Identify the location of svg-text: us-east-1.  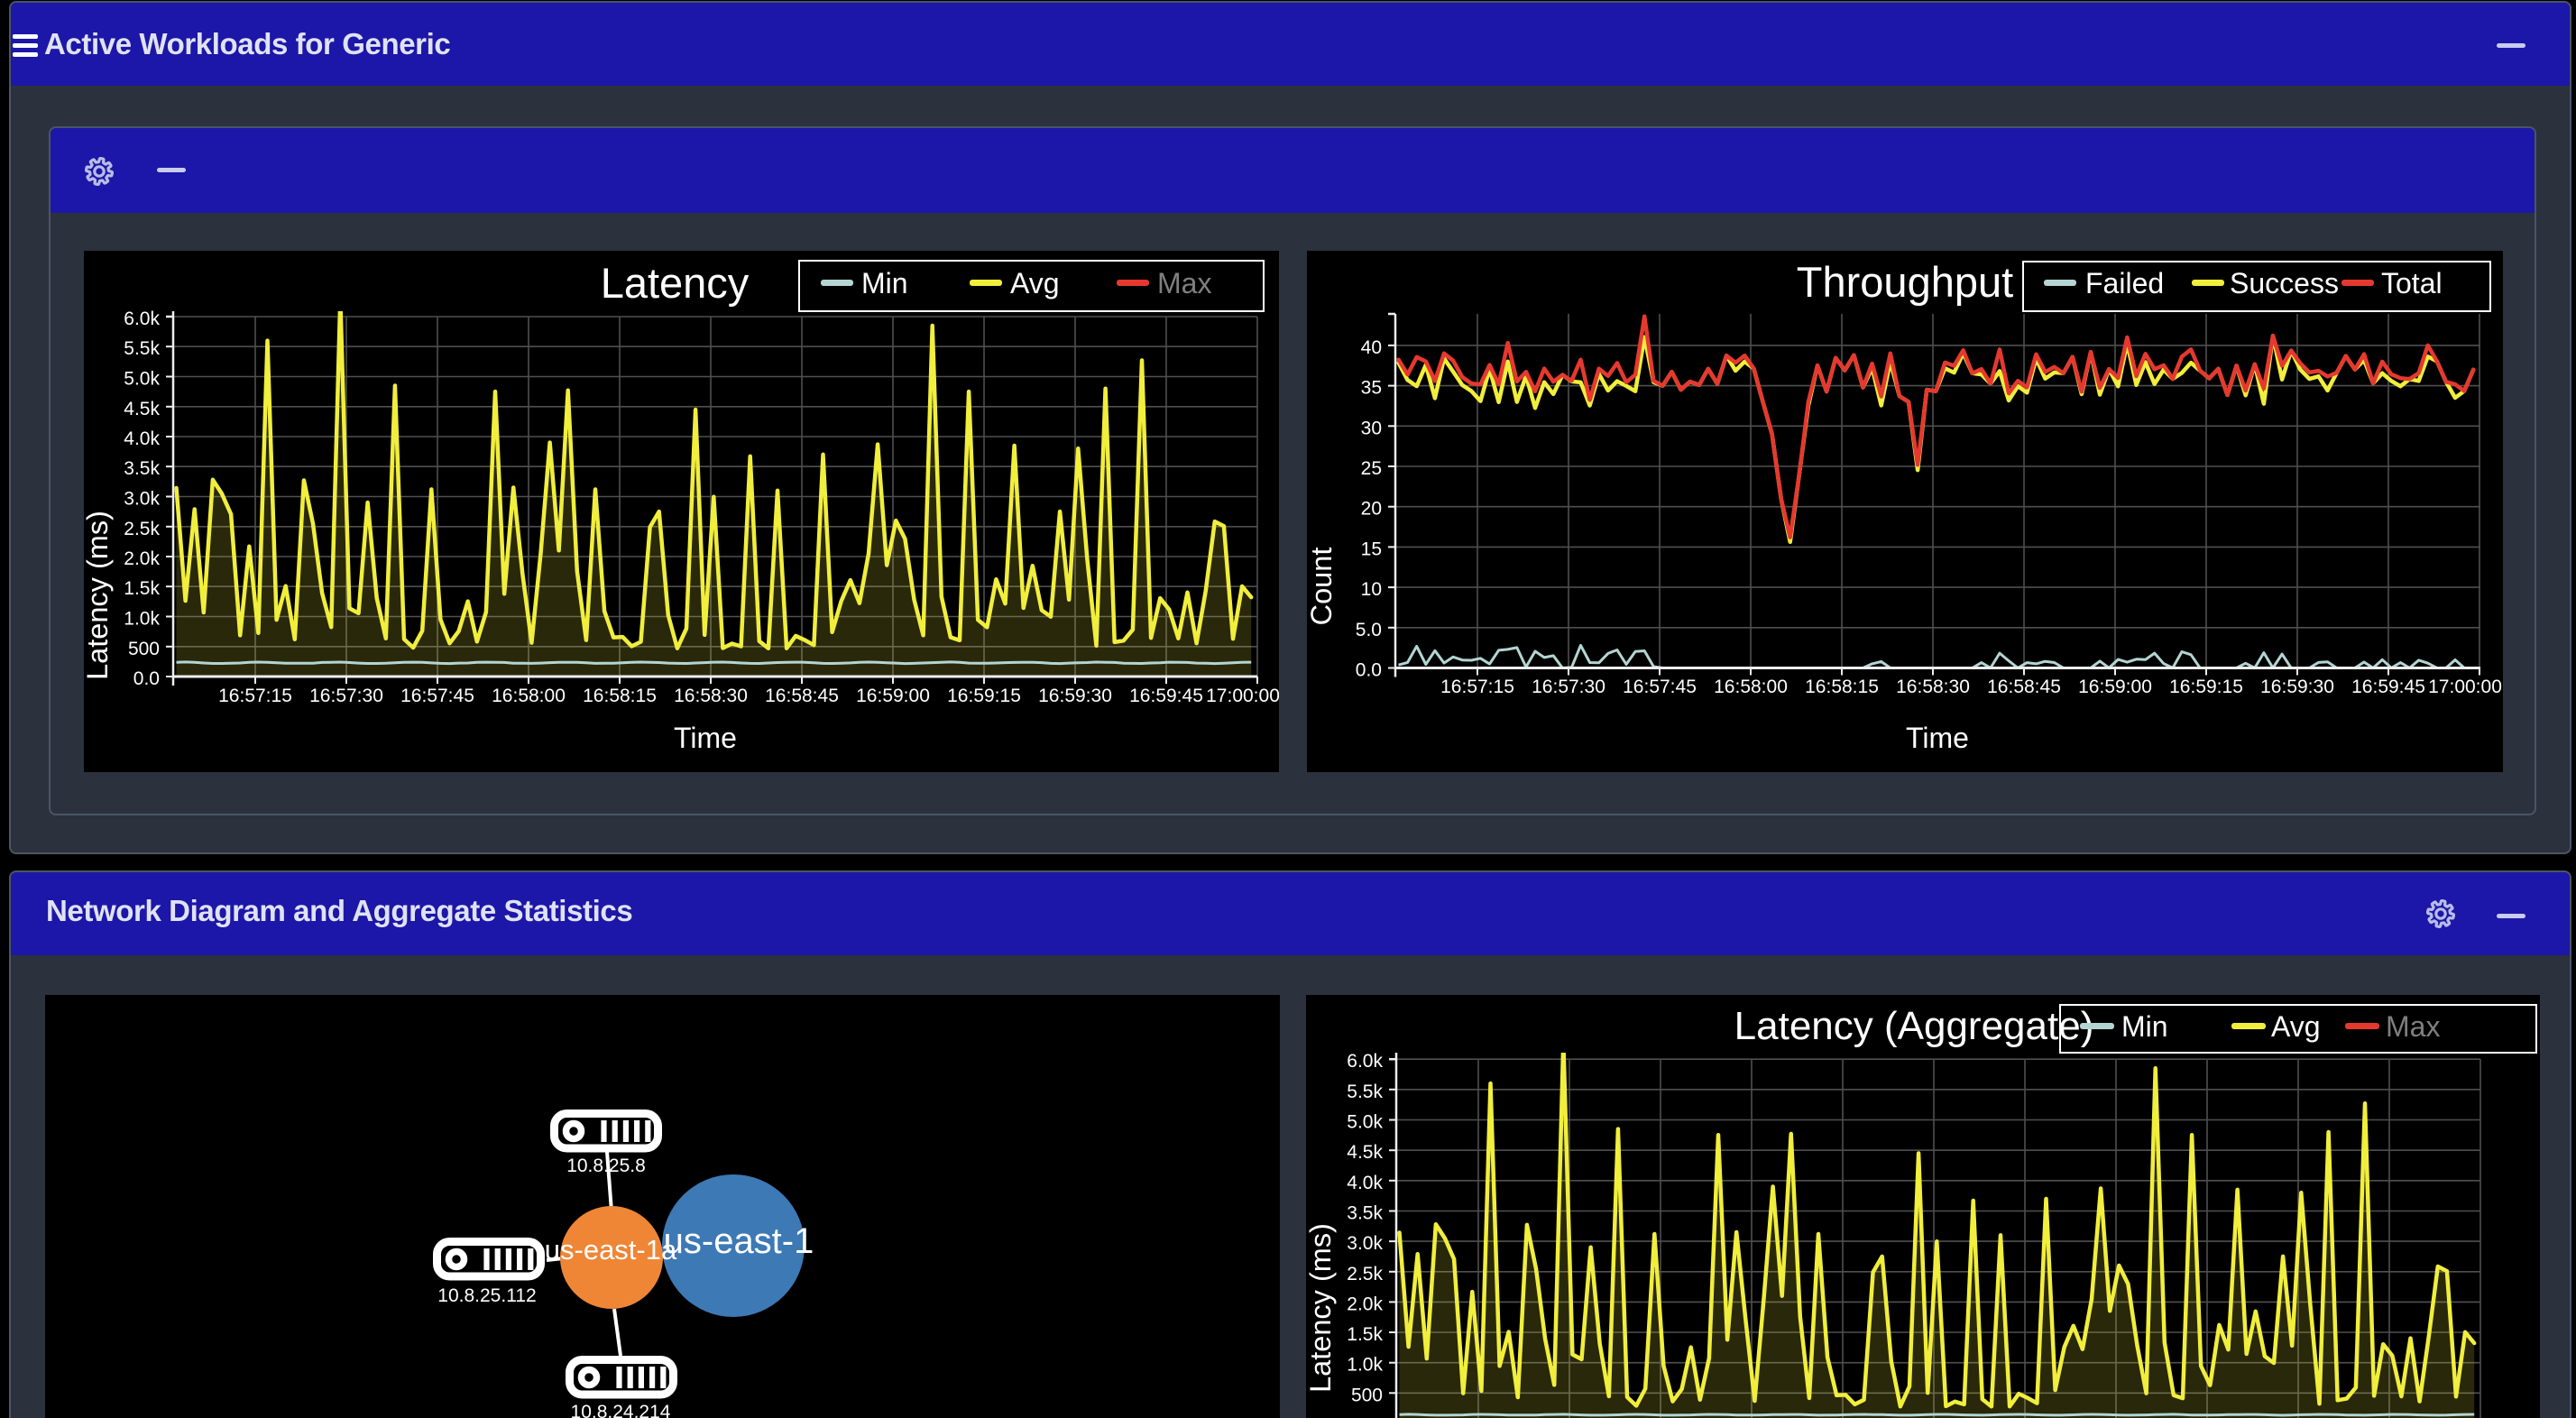
(739, 1241).